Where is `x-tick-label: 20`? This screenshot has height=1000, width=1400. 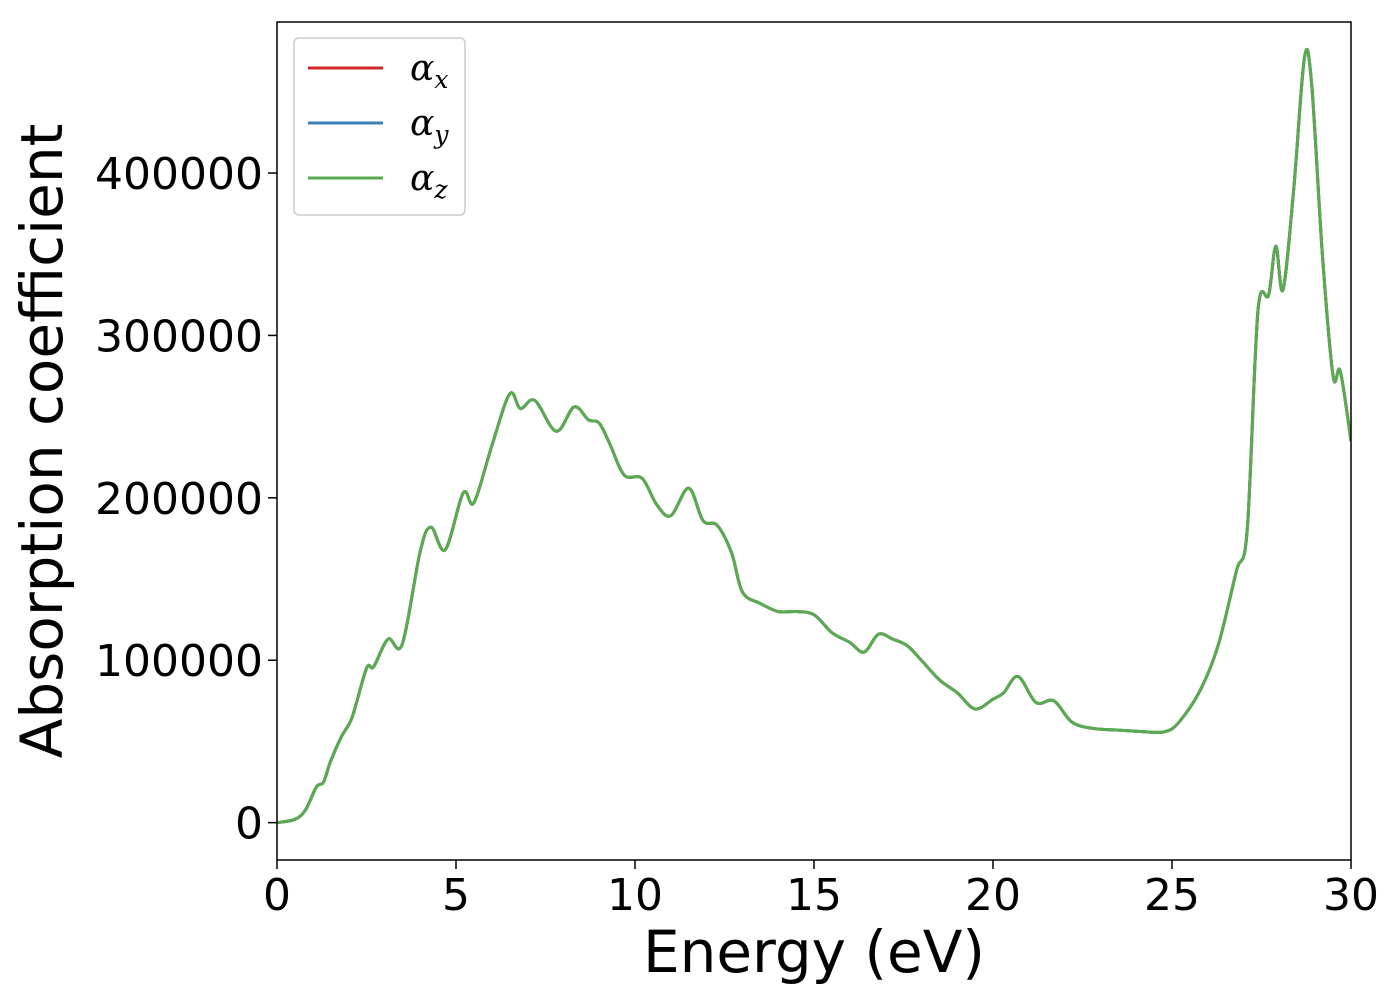
x-tick-label: 20 is located at coordinates (993, 895).